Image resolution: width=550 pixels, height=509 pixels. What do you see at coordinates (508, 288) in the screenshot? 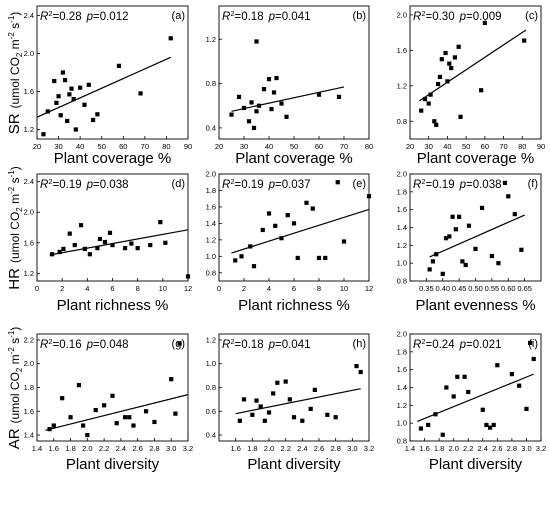
I see `x-tick-label: 0.60` at bounding box center [508, 288].